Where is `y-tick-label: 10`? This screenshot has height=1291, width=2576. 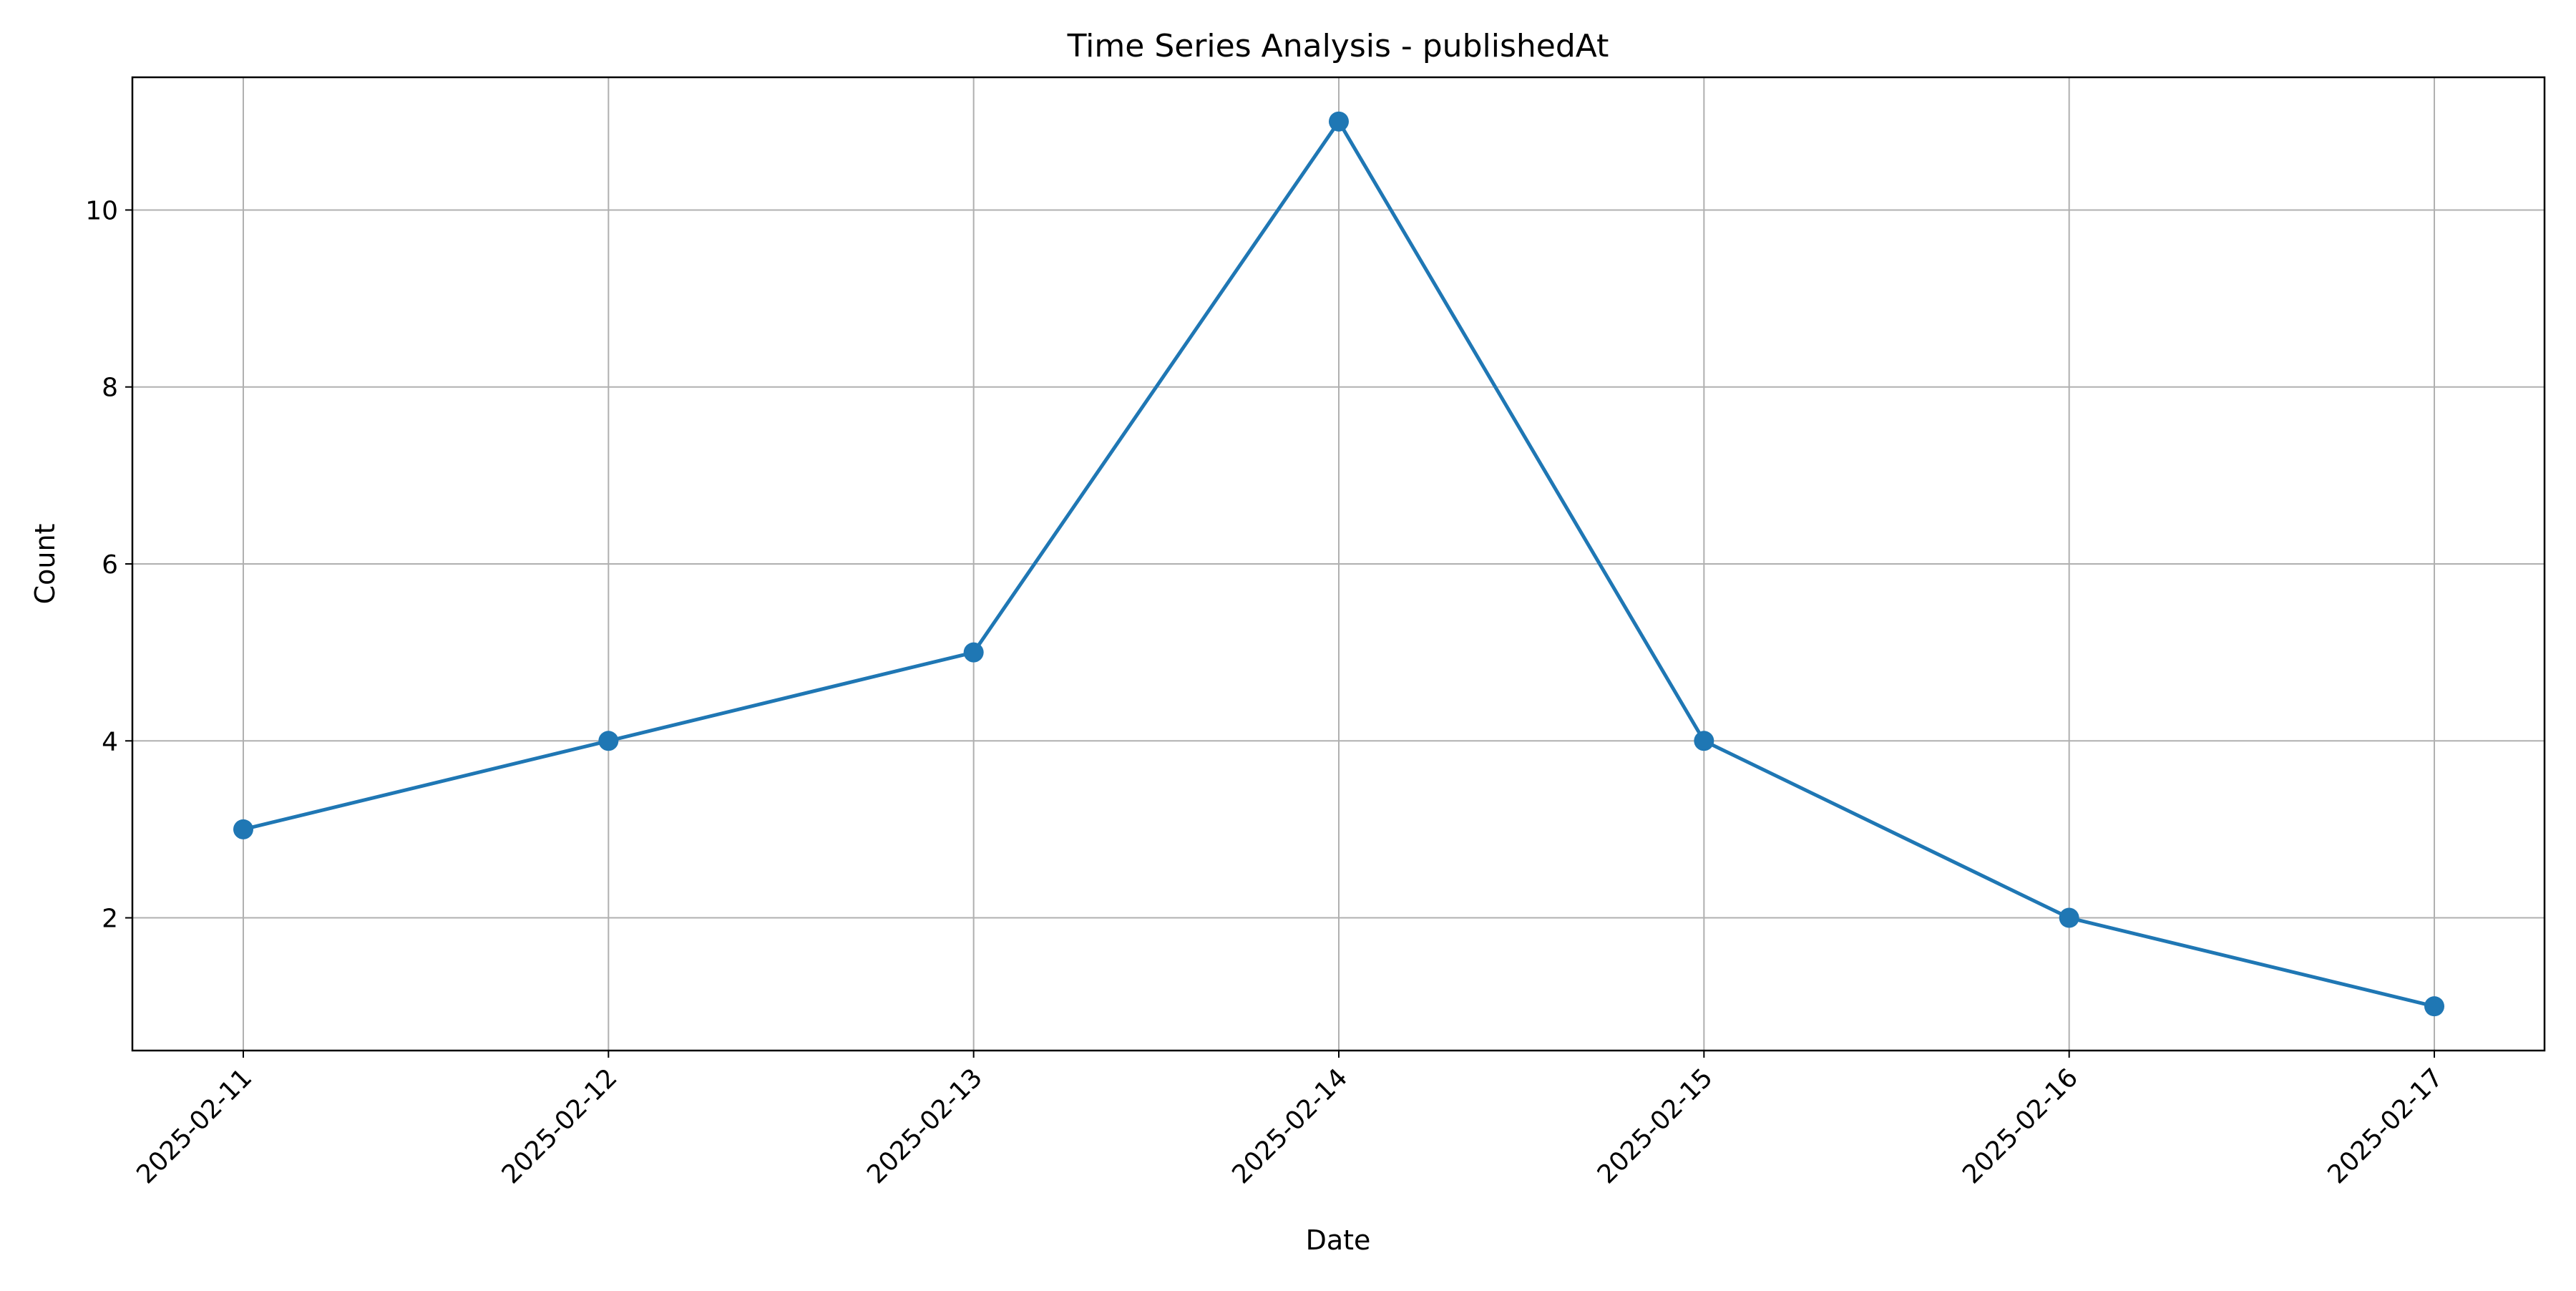
y-tick-label: 10 is located at coordinates (101, 210).